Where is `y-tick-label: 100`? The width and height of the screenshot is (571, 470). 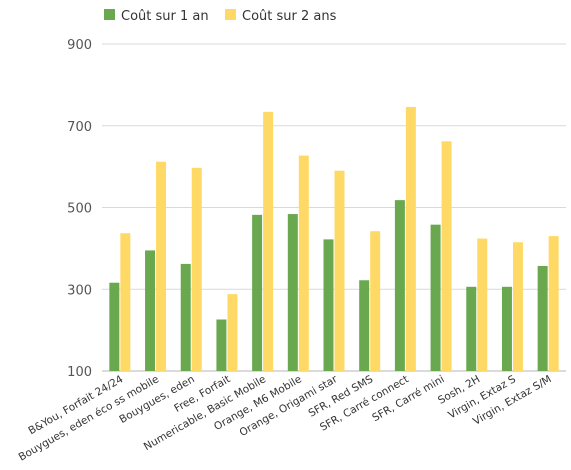
y-tick-label: 100 is located at coordinates (79, 372).